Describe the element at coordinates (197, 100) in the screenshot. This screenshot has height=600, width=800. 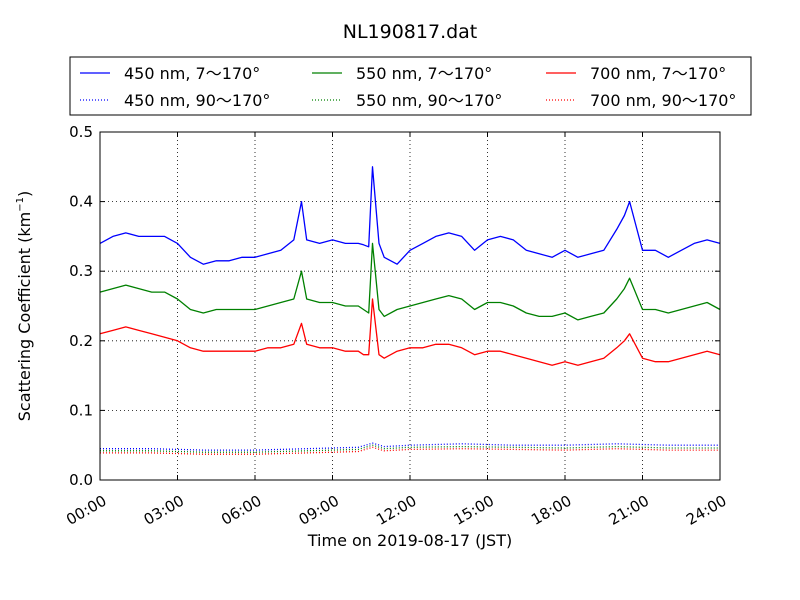
I see `legend-label: 450 nm, 90～170°` at that location.